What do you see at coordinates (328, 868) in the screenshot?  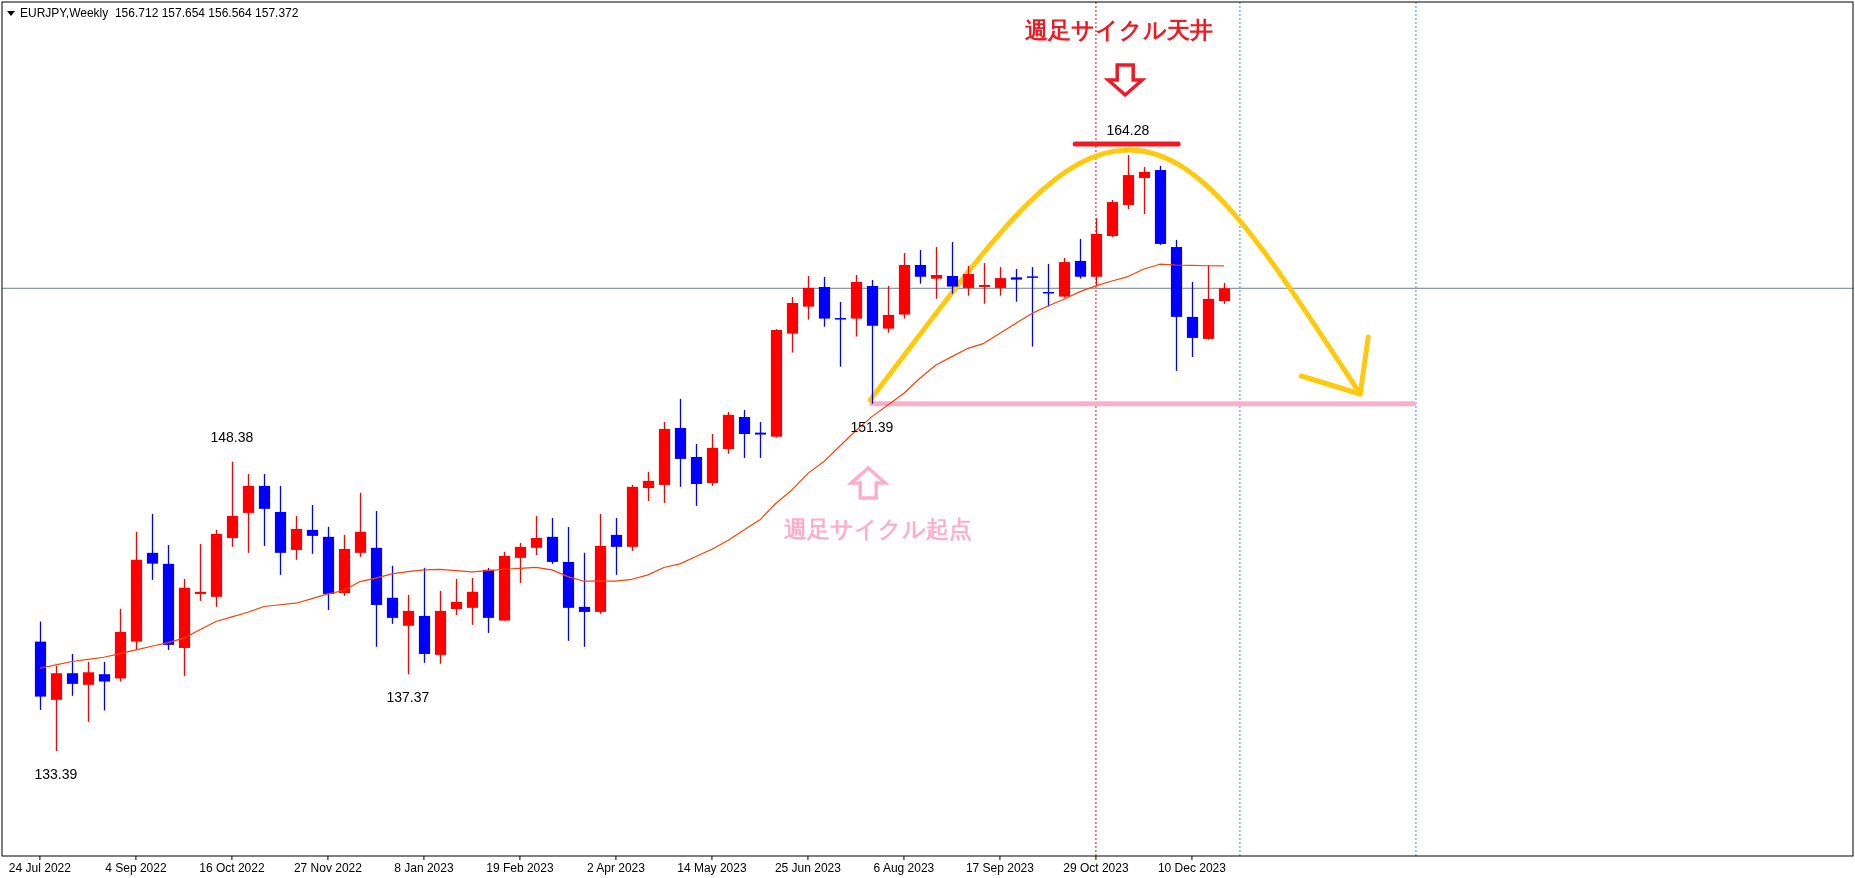 I see `x-tick-label: 27 Nov 2022` at bounding box center [328, 868].